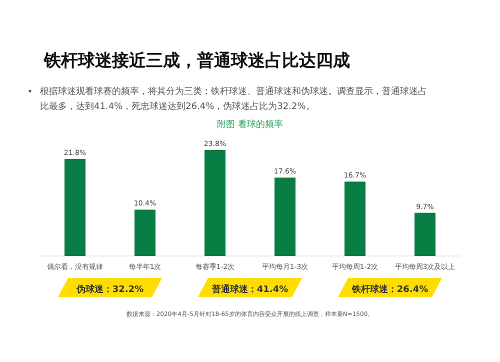 The image size is (500, 362). Describe the element at coordinates (196, 60) in the screenshot. I see `chart-title: 铁杆球迷接近三成，普通球迷占比达四成` at that location.